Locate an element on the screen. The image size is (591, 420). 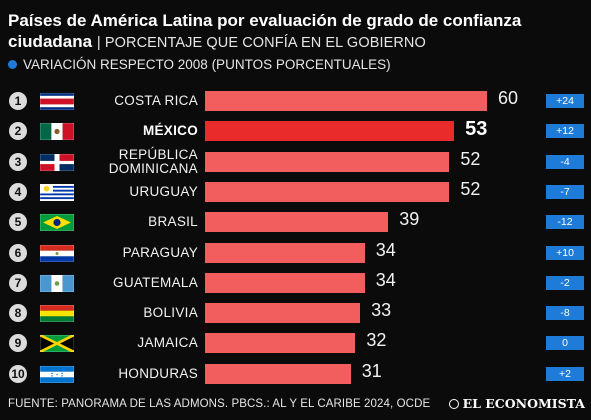
rank-badge: 8 is located at coordinates (18, 313).